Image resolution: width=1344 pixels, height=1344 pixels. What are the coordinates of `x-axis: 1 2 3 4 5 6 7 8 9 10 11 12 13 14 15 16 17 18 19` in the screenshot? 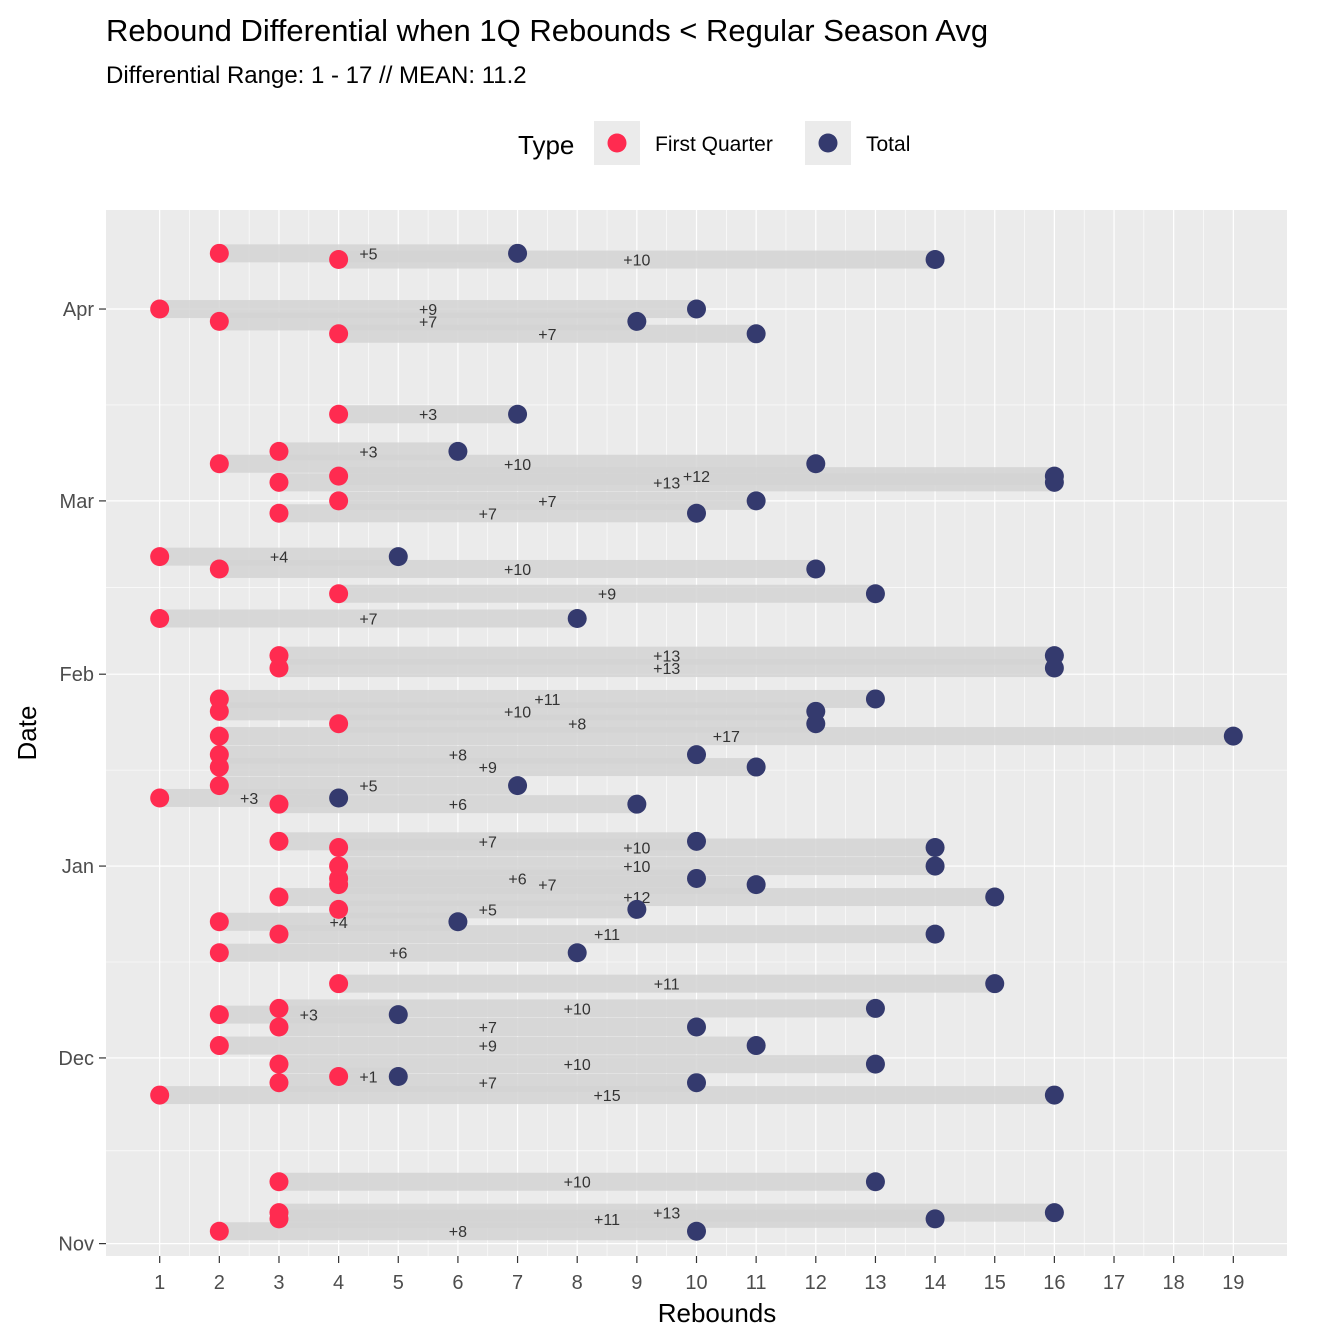 It's located at (699, 1275).